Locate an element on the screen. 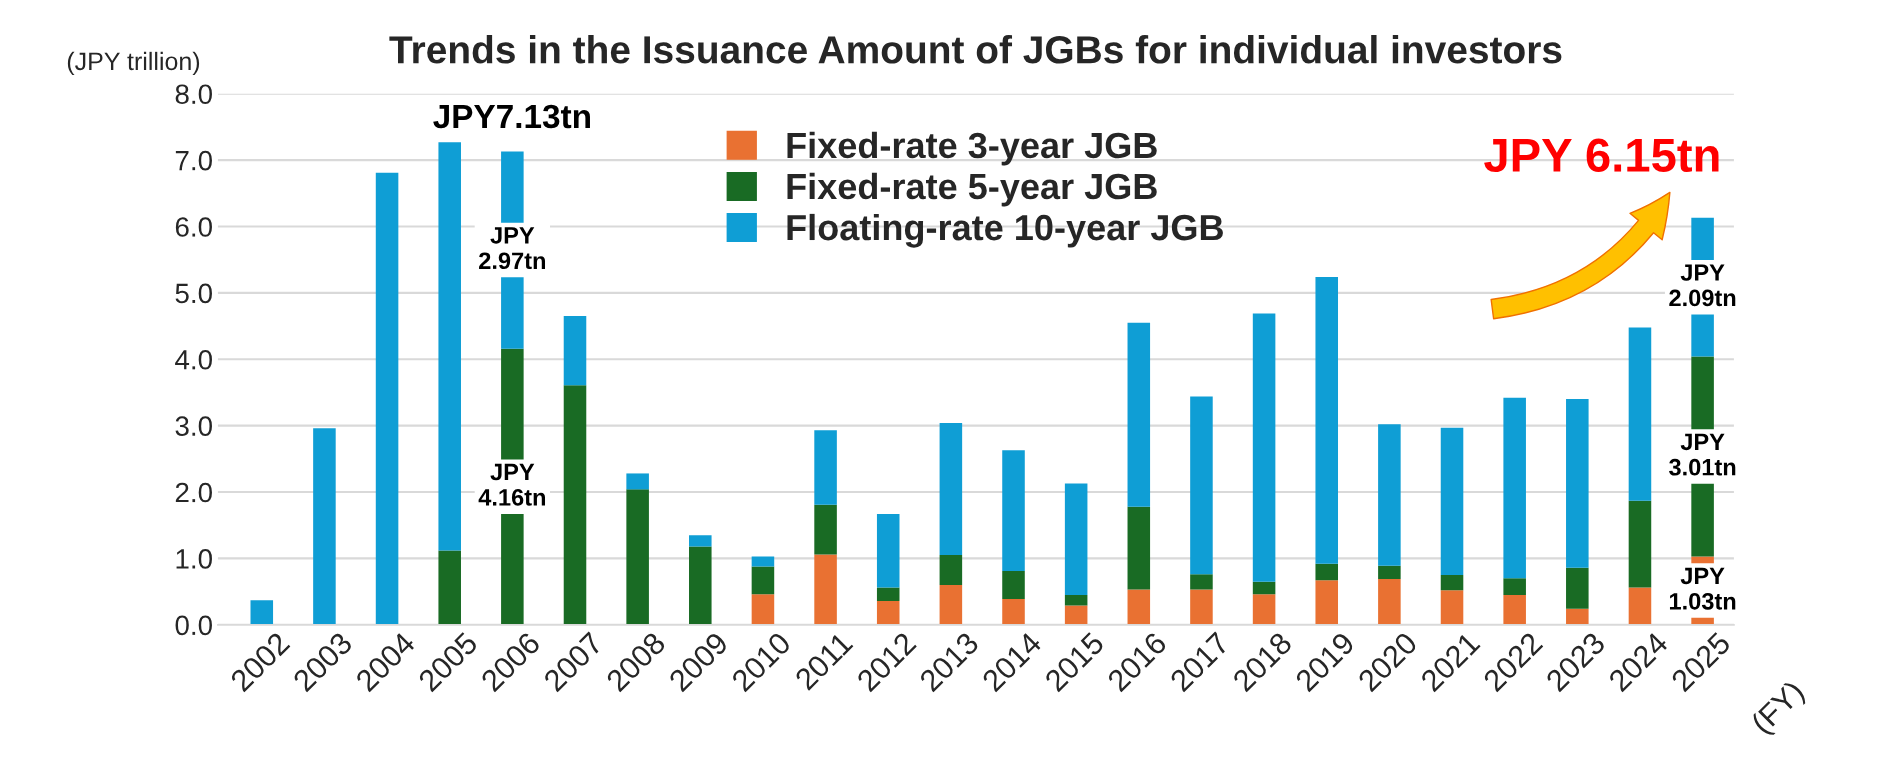 The height and width of the screenshot is (781, 1895). total-label: JPY 6.15tn is located at coordinates (1601, 155).